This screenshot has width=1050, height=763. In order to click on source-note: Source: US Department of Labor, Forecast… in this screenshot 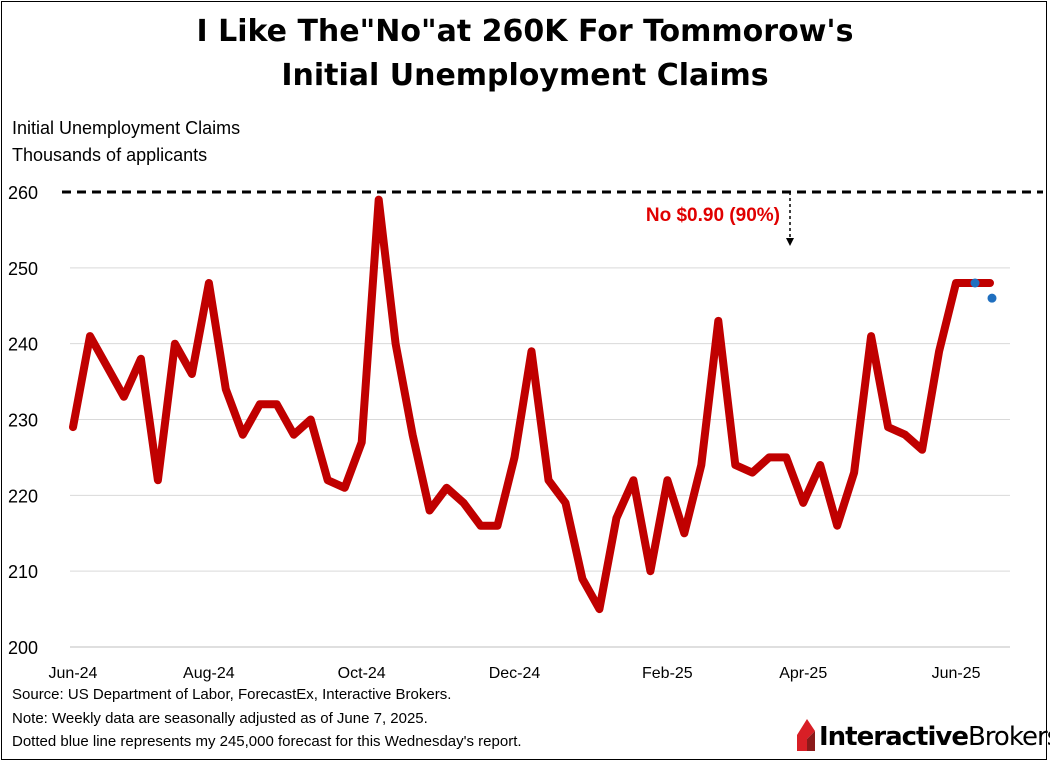, I will do `click(232, 694)`.